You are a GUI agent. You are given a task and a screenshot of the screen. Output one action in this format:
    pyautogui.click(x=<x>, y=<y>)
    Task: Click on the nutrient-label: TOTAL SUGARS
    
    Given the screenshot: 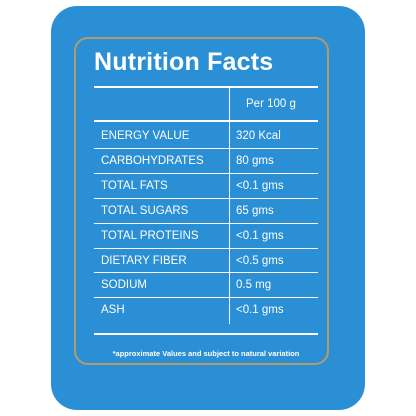 What is the action you would take?
    pyautogui.click(x=145, y=210)
    